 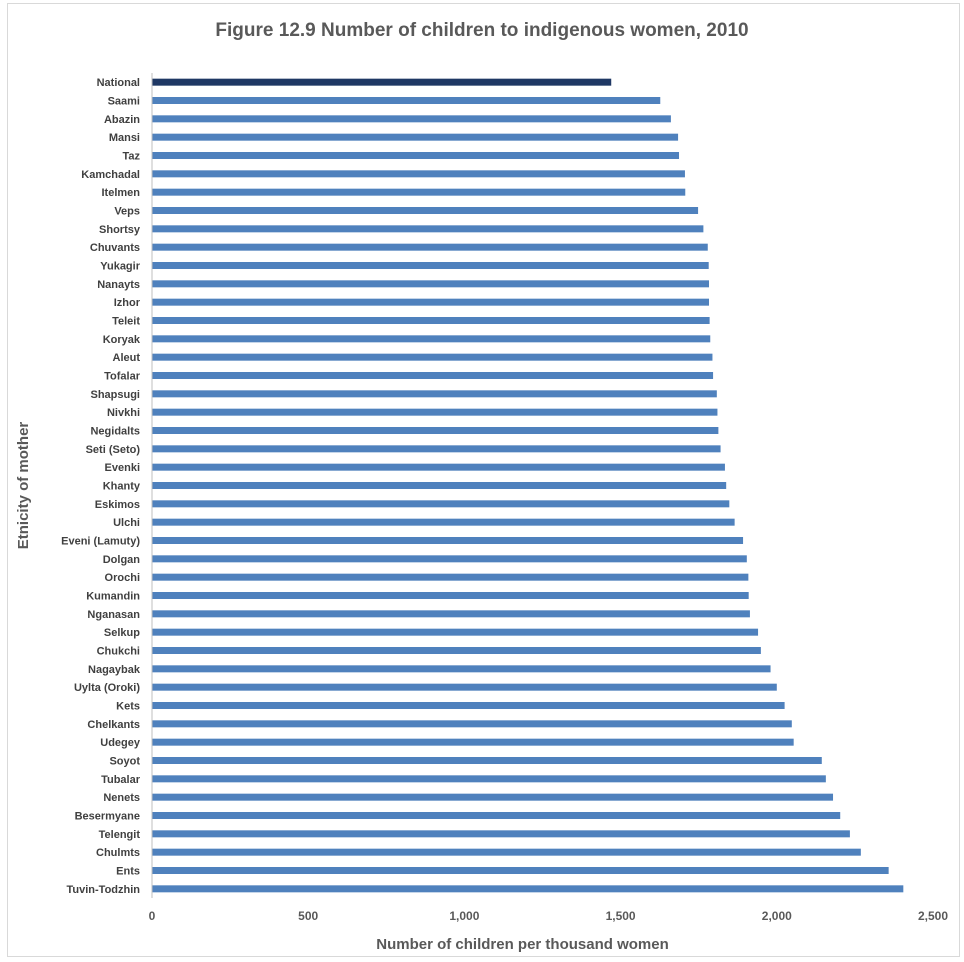 What do you see at coordinates (131, 157) in the screenshot?
I see `category-label-taz: Taz` at bounding box center [131, 157].